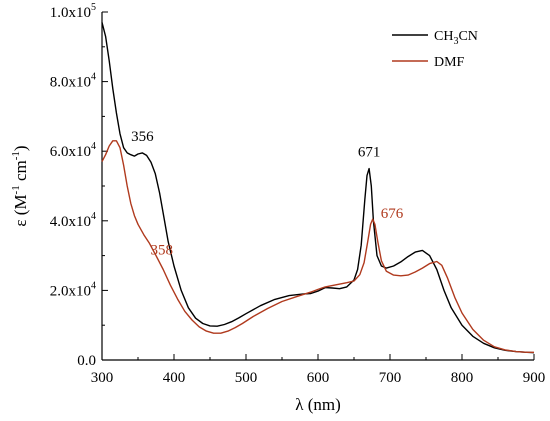  Describe the element at coordinates (435, 49) in the screenshot. I see `legend: CH3CN DMF` at that location.